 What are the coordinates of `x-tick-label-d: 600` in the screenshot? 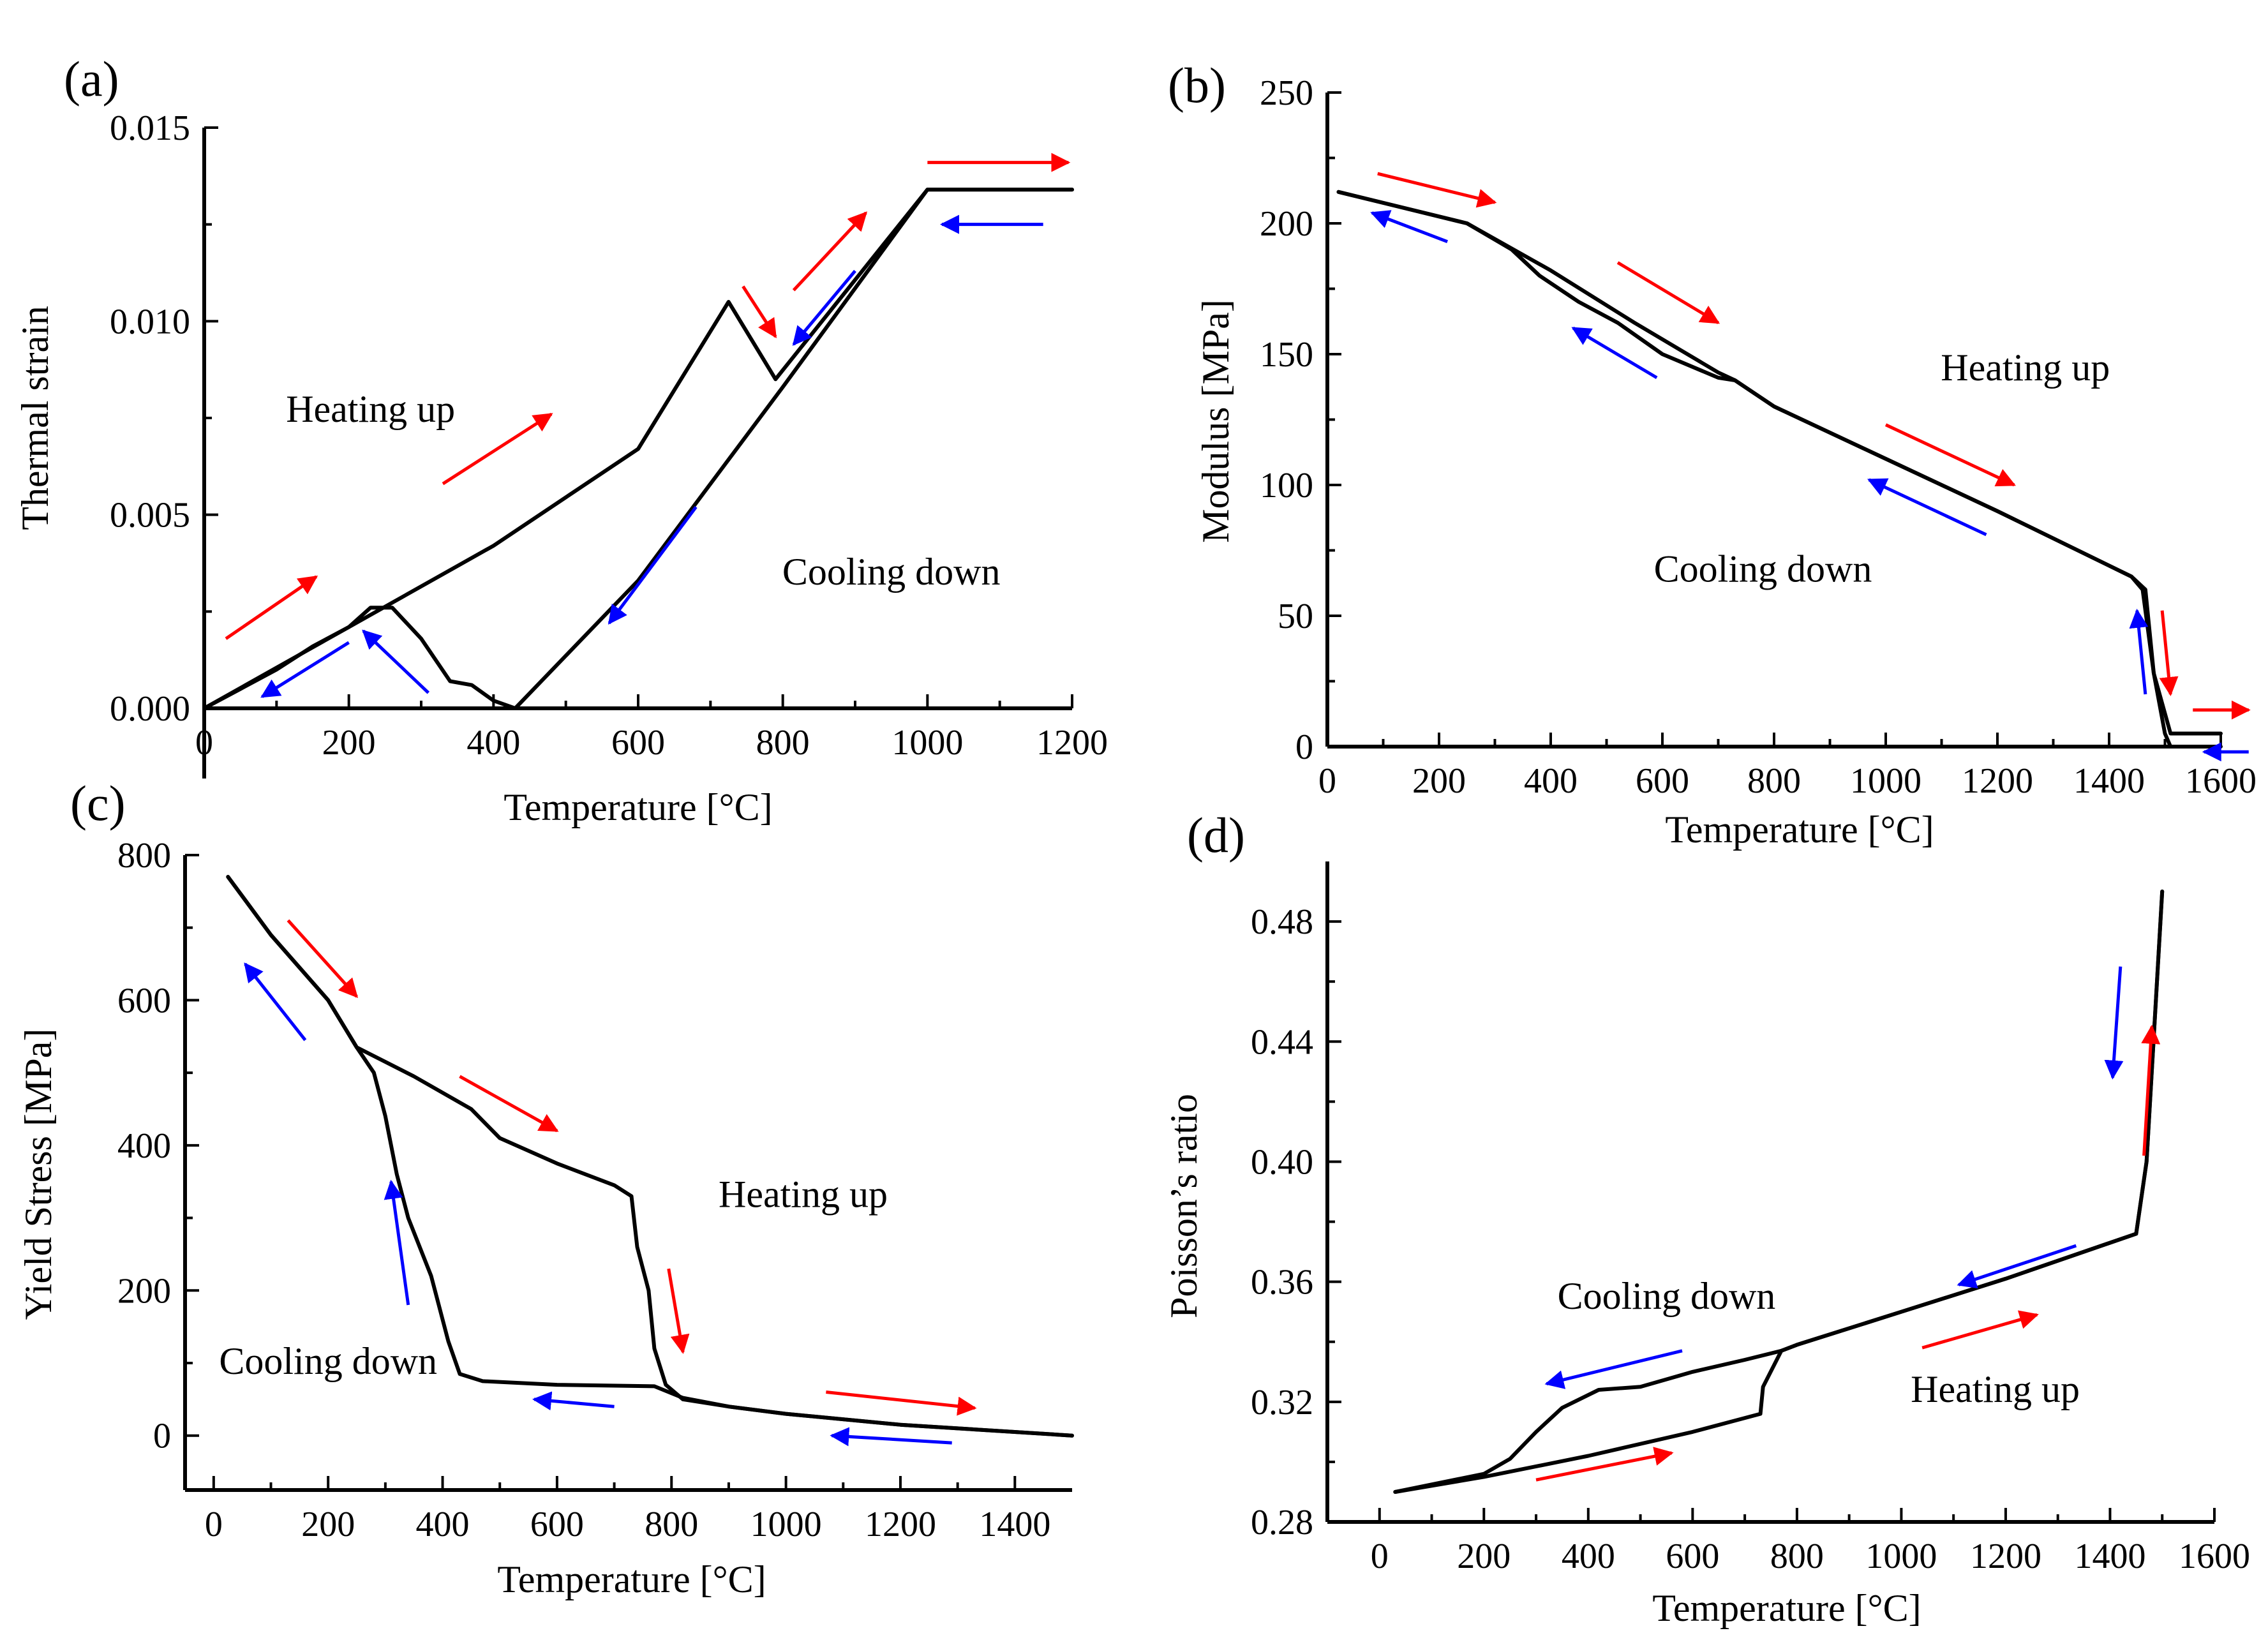 It's located at (1693, 1557).